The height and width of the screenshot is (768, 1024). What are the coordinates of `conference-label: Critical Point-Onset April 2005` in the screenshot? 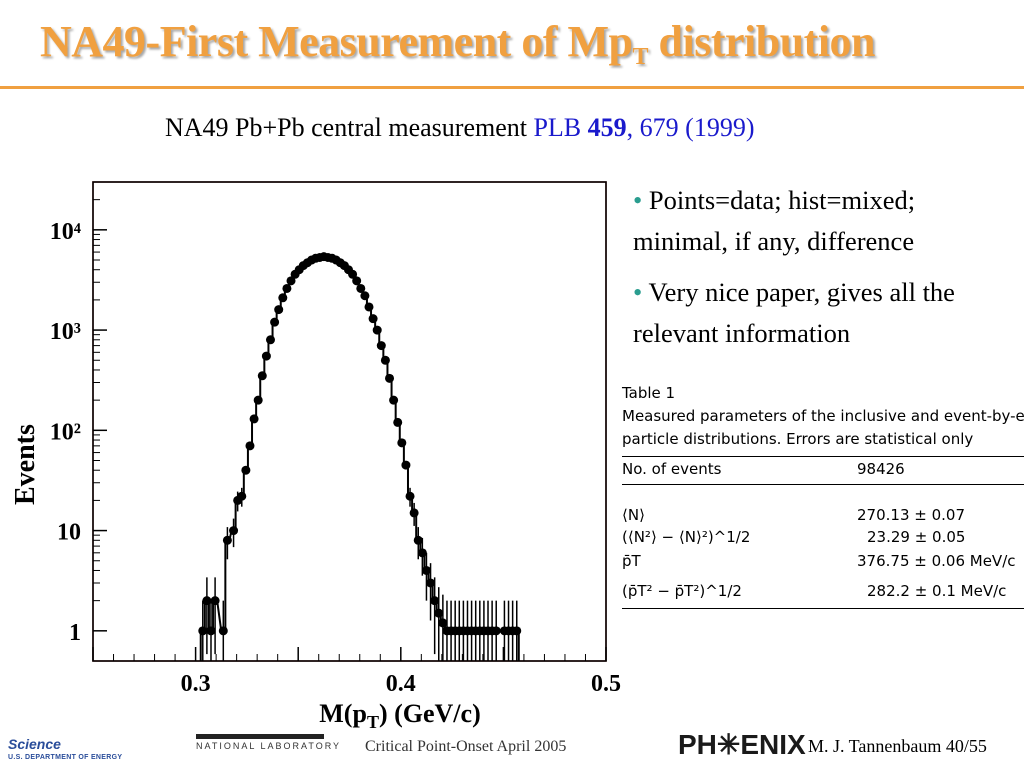 It's located at (466, 746).